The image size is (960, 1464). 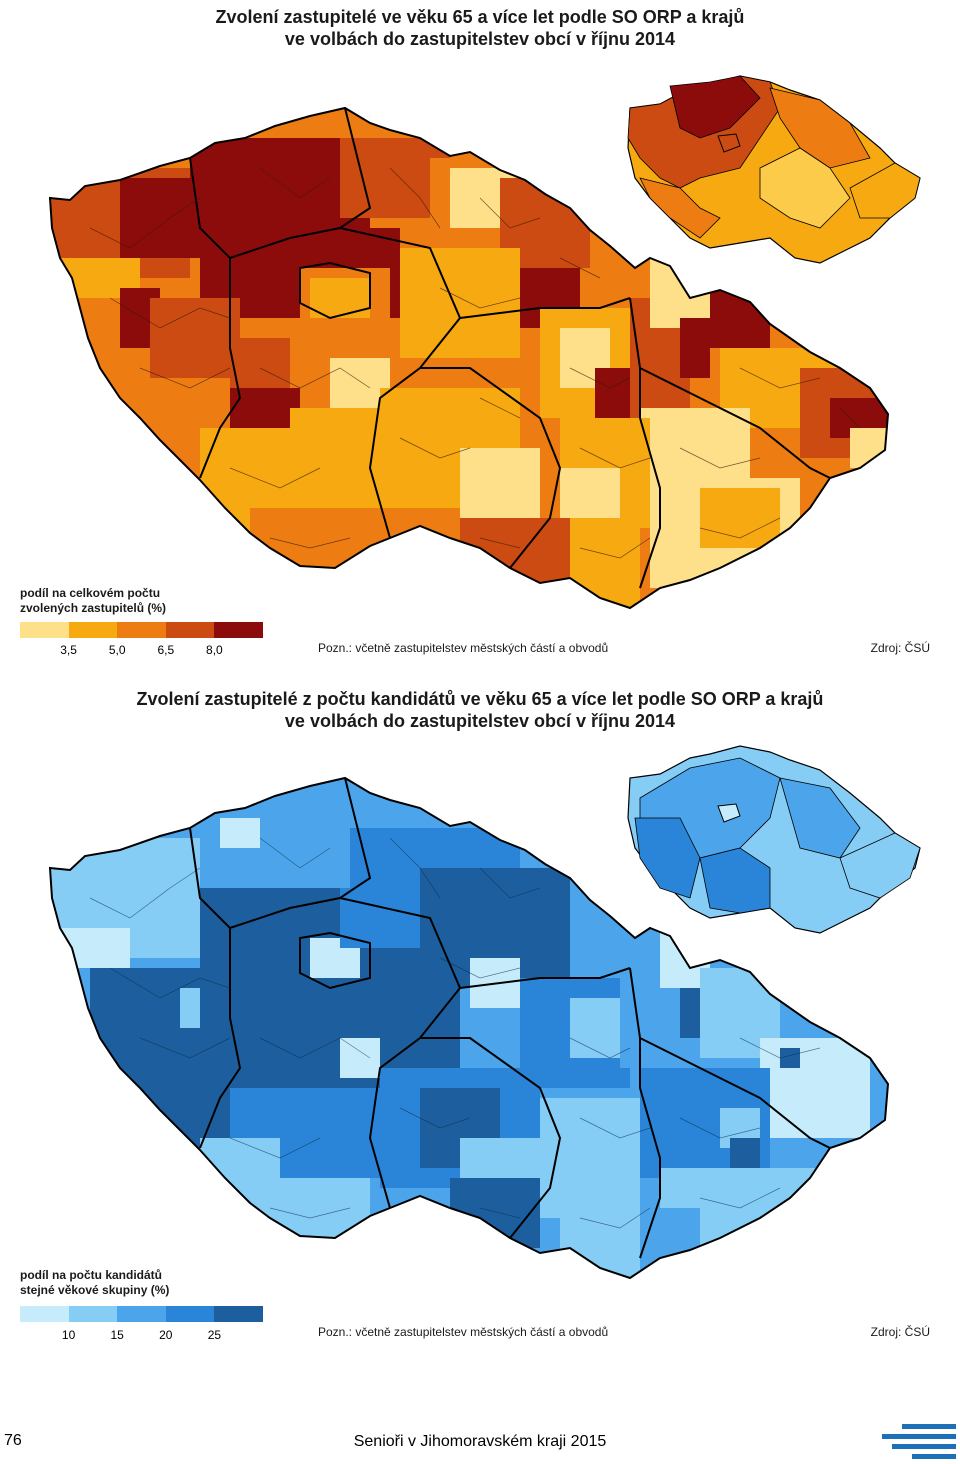 What do you see at coordinates (95, 1290) in the screenshot?
I see `legend-title-line2: stejné věkové skupiny (%)` at bounding box center [95, 1290].